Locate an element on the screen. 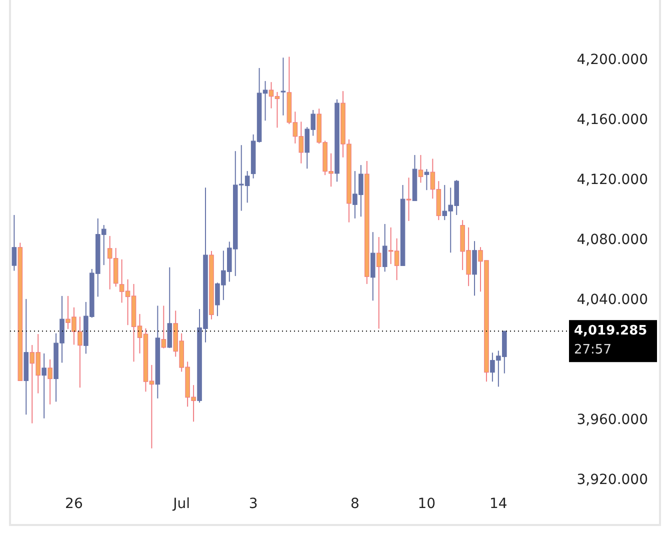 The width and height of the screenshot is (670, 540). y-tick-label: 4,120.000 is located at coordinates (612, 180).